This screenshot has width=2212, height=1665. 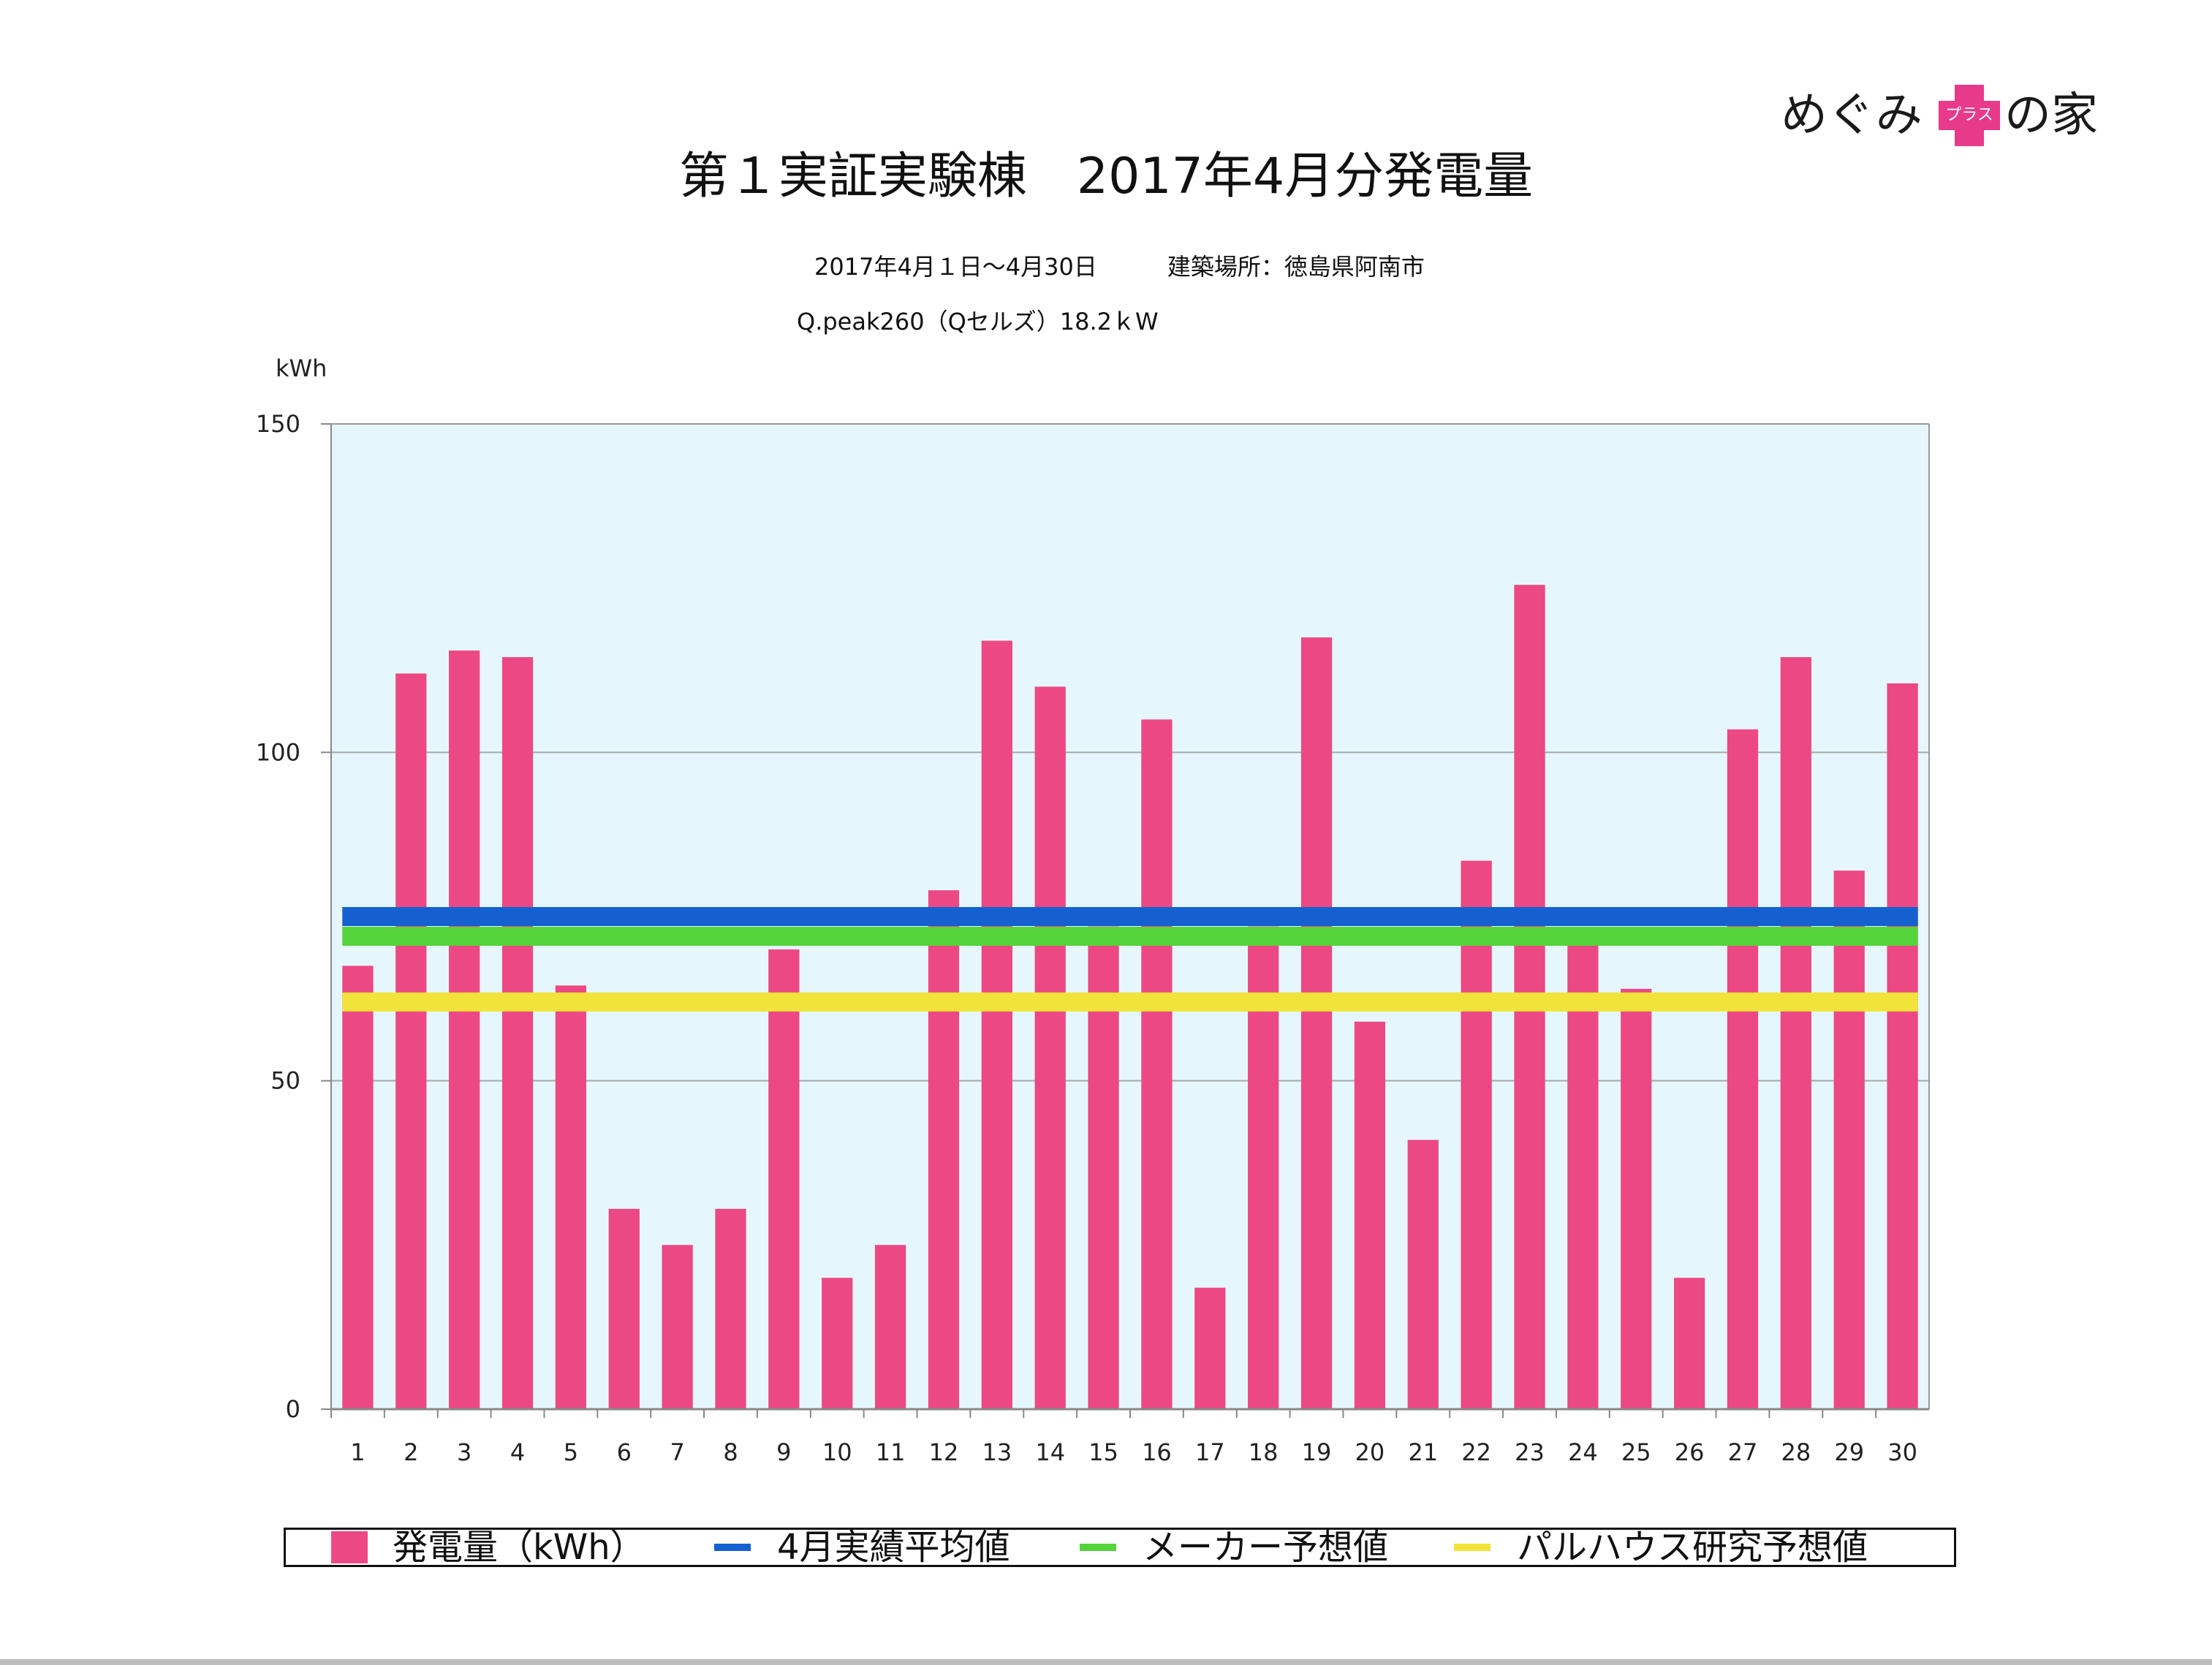 What do you see at coordinates (1743, 1452) in the screenshot?
I see `x-tick-label: 27` at bounding box center [1743, 1452].